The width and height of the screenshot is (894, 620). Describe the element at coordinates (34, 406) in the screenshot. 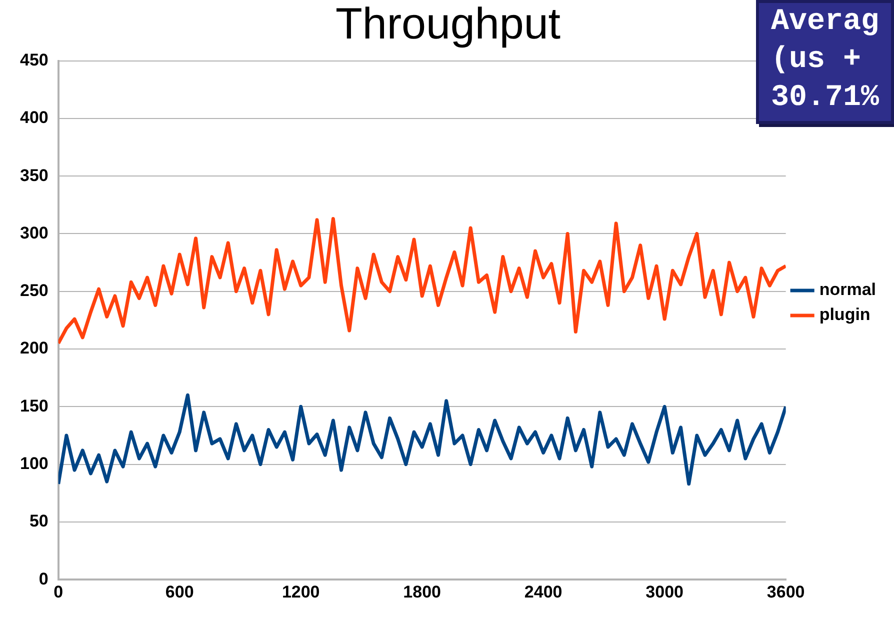

I see `y-tick-label: 150` at that location.